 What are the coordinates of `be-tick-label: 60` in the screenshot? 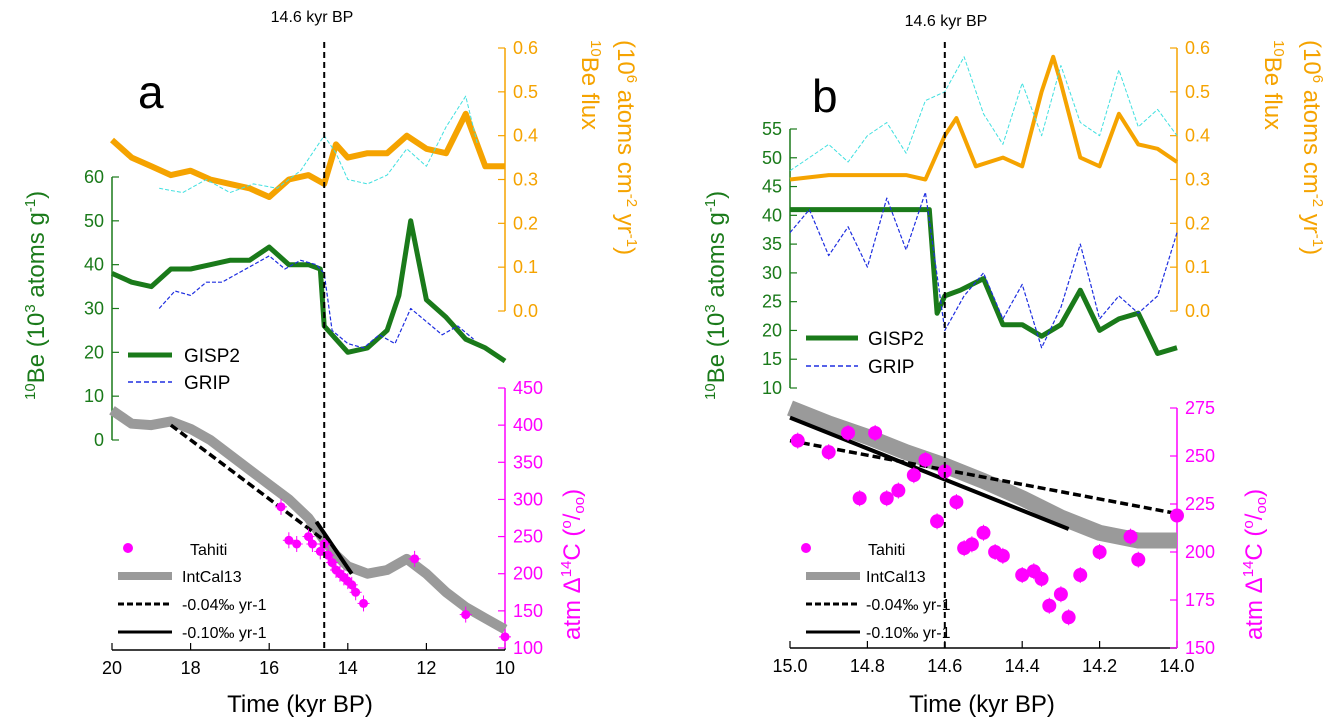 It's located at (94, 177).